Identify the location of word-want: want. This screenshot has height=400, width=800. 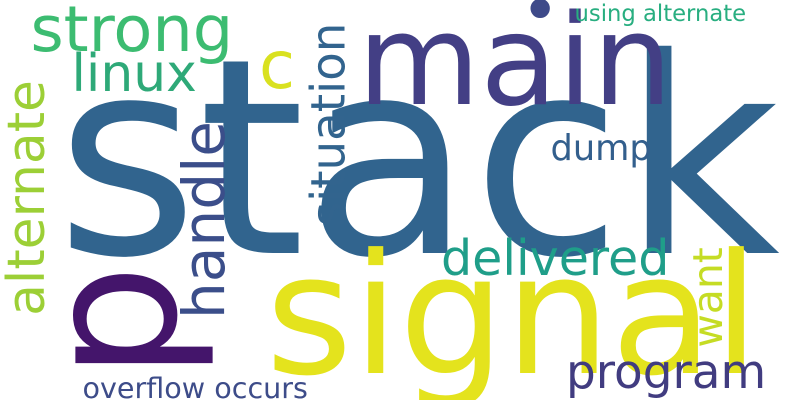
(707, 297).